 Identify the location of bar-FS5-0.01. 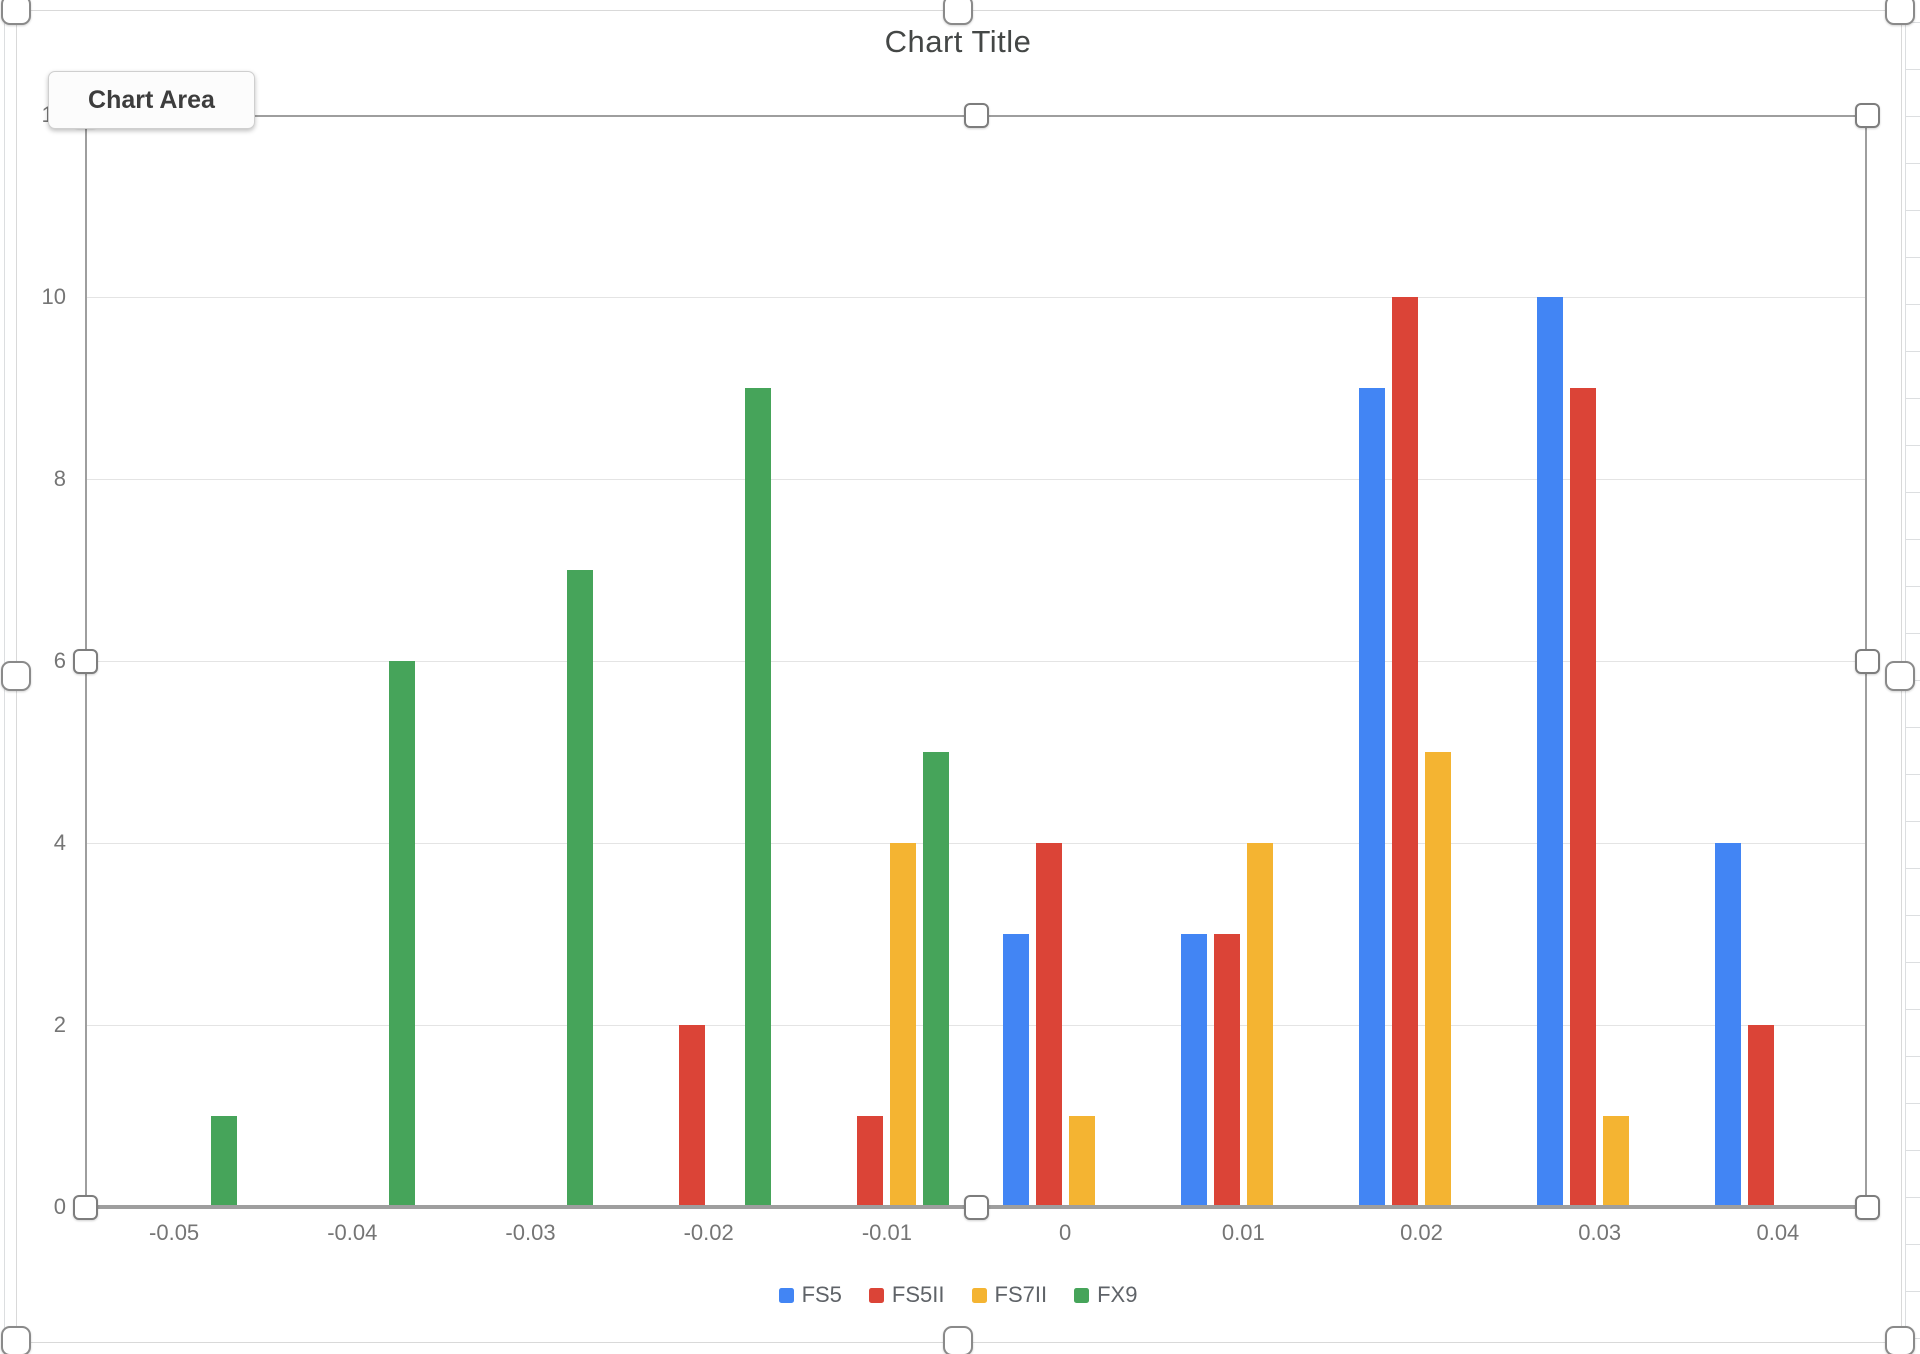
(1193, 1070).